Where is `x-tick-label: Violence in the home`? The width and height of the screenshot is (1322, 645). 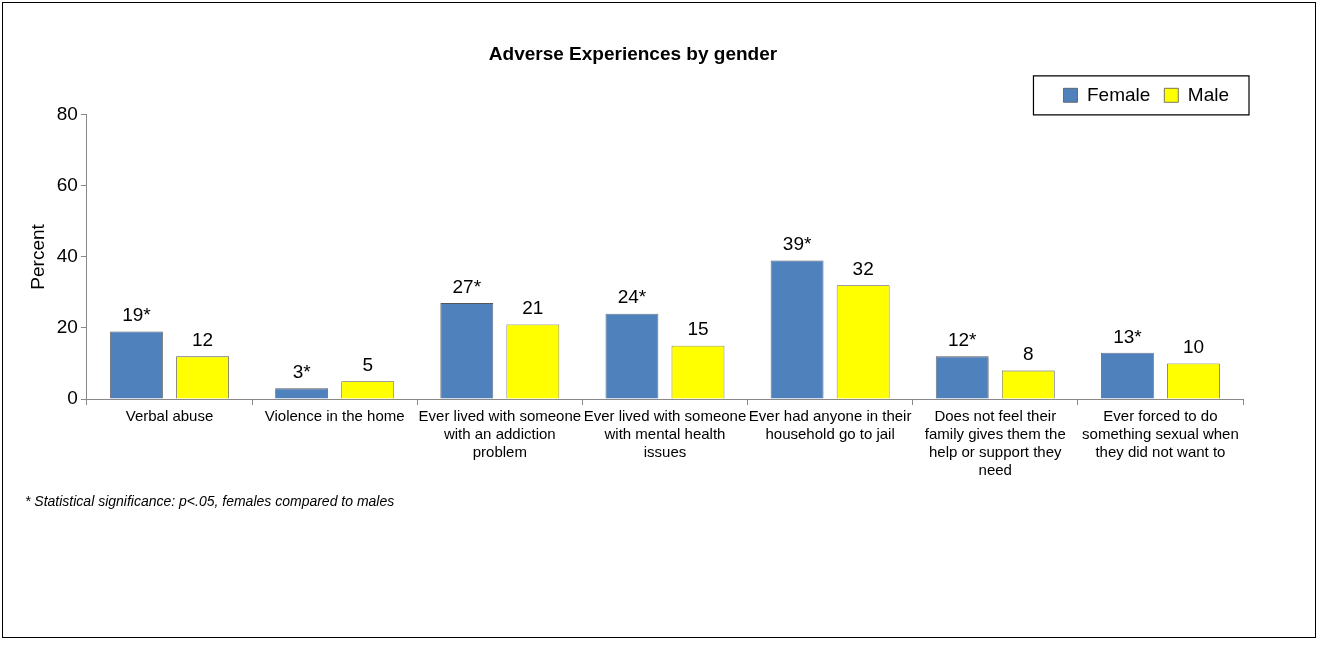
x-tick-label: Violence in the home is located at coordinates (334, 416).